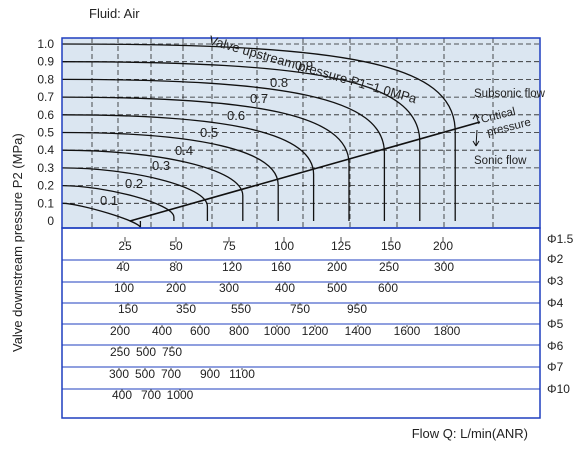  I want to click on y-tick-label: 1.0, so click(45, 44).